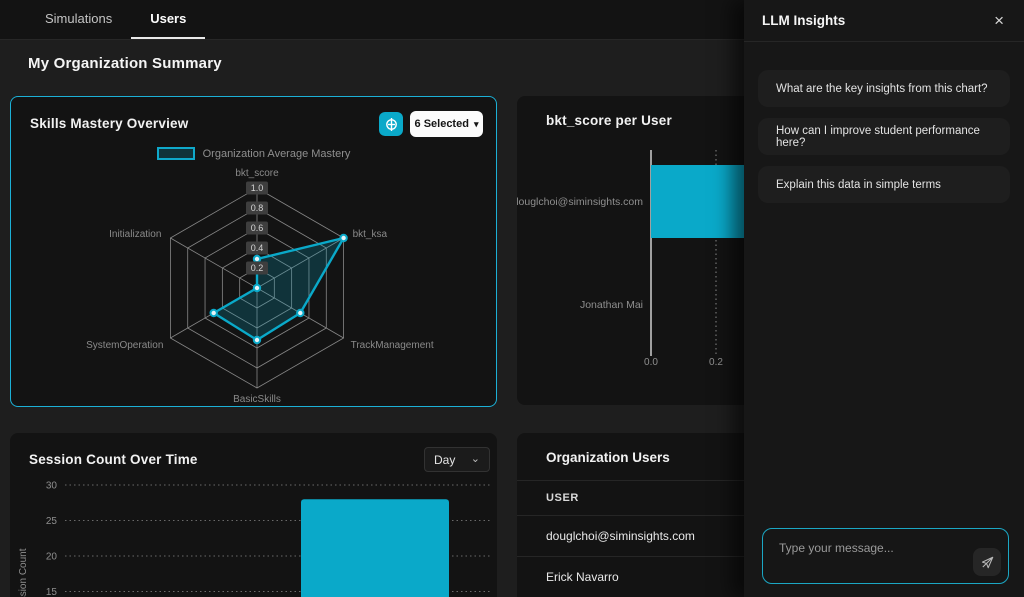  Describe the element at coordinates (441, 124) in the screenshot. I see `skills-selected-label: 6 Selected` at that location.